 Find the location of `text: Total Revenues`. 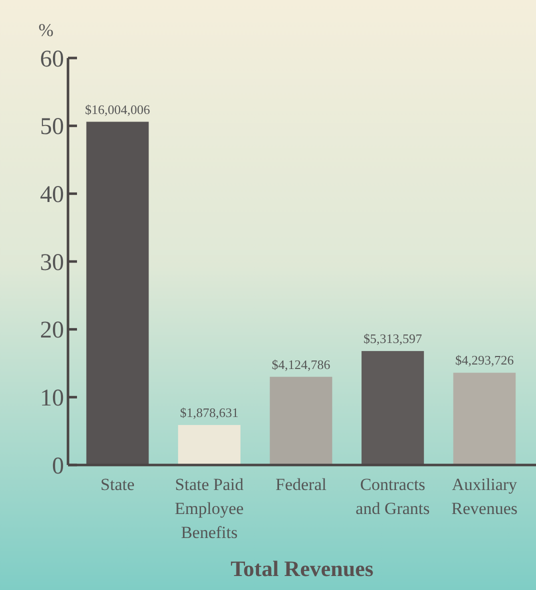

text: Total Revenues is located at coordinates (302, 568).